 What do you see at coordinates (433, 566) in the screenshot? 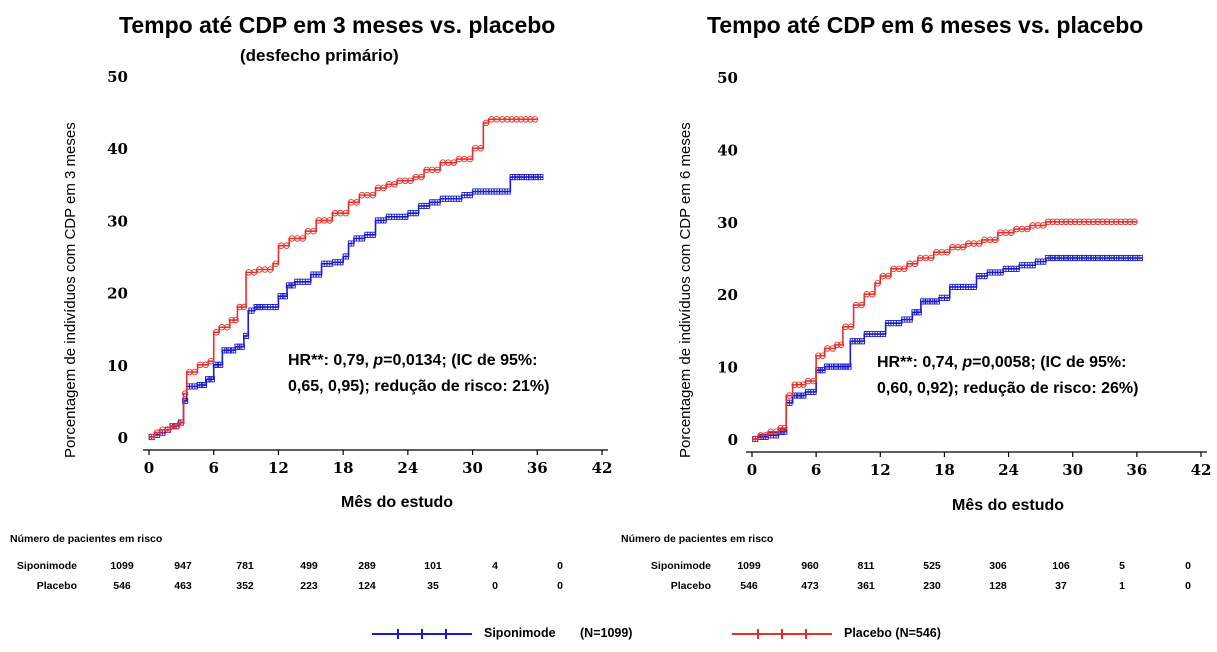
I see `risk-cell: 101` at bounding box center [433, 566].